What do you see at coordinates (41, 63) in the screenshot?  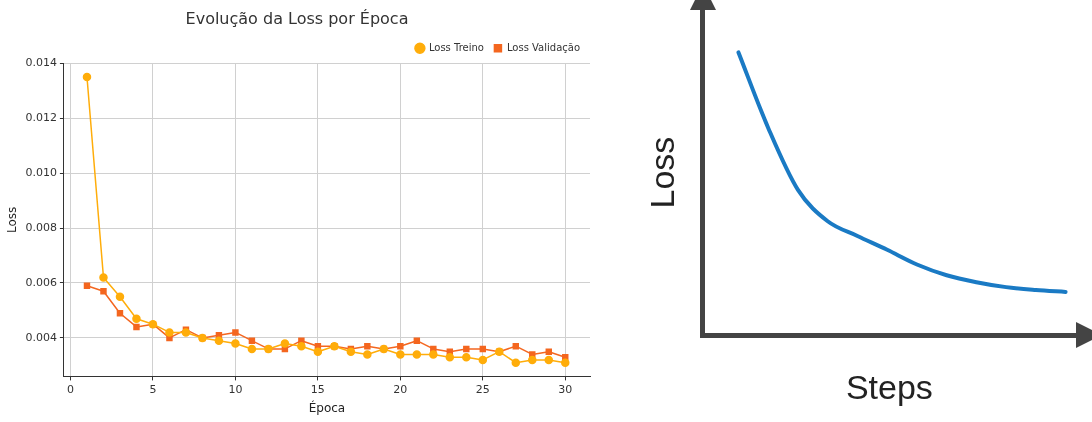 I see `y-tick-label: 0.014` at bounding box center [41, 63].